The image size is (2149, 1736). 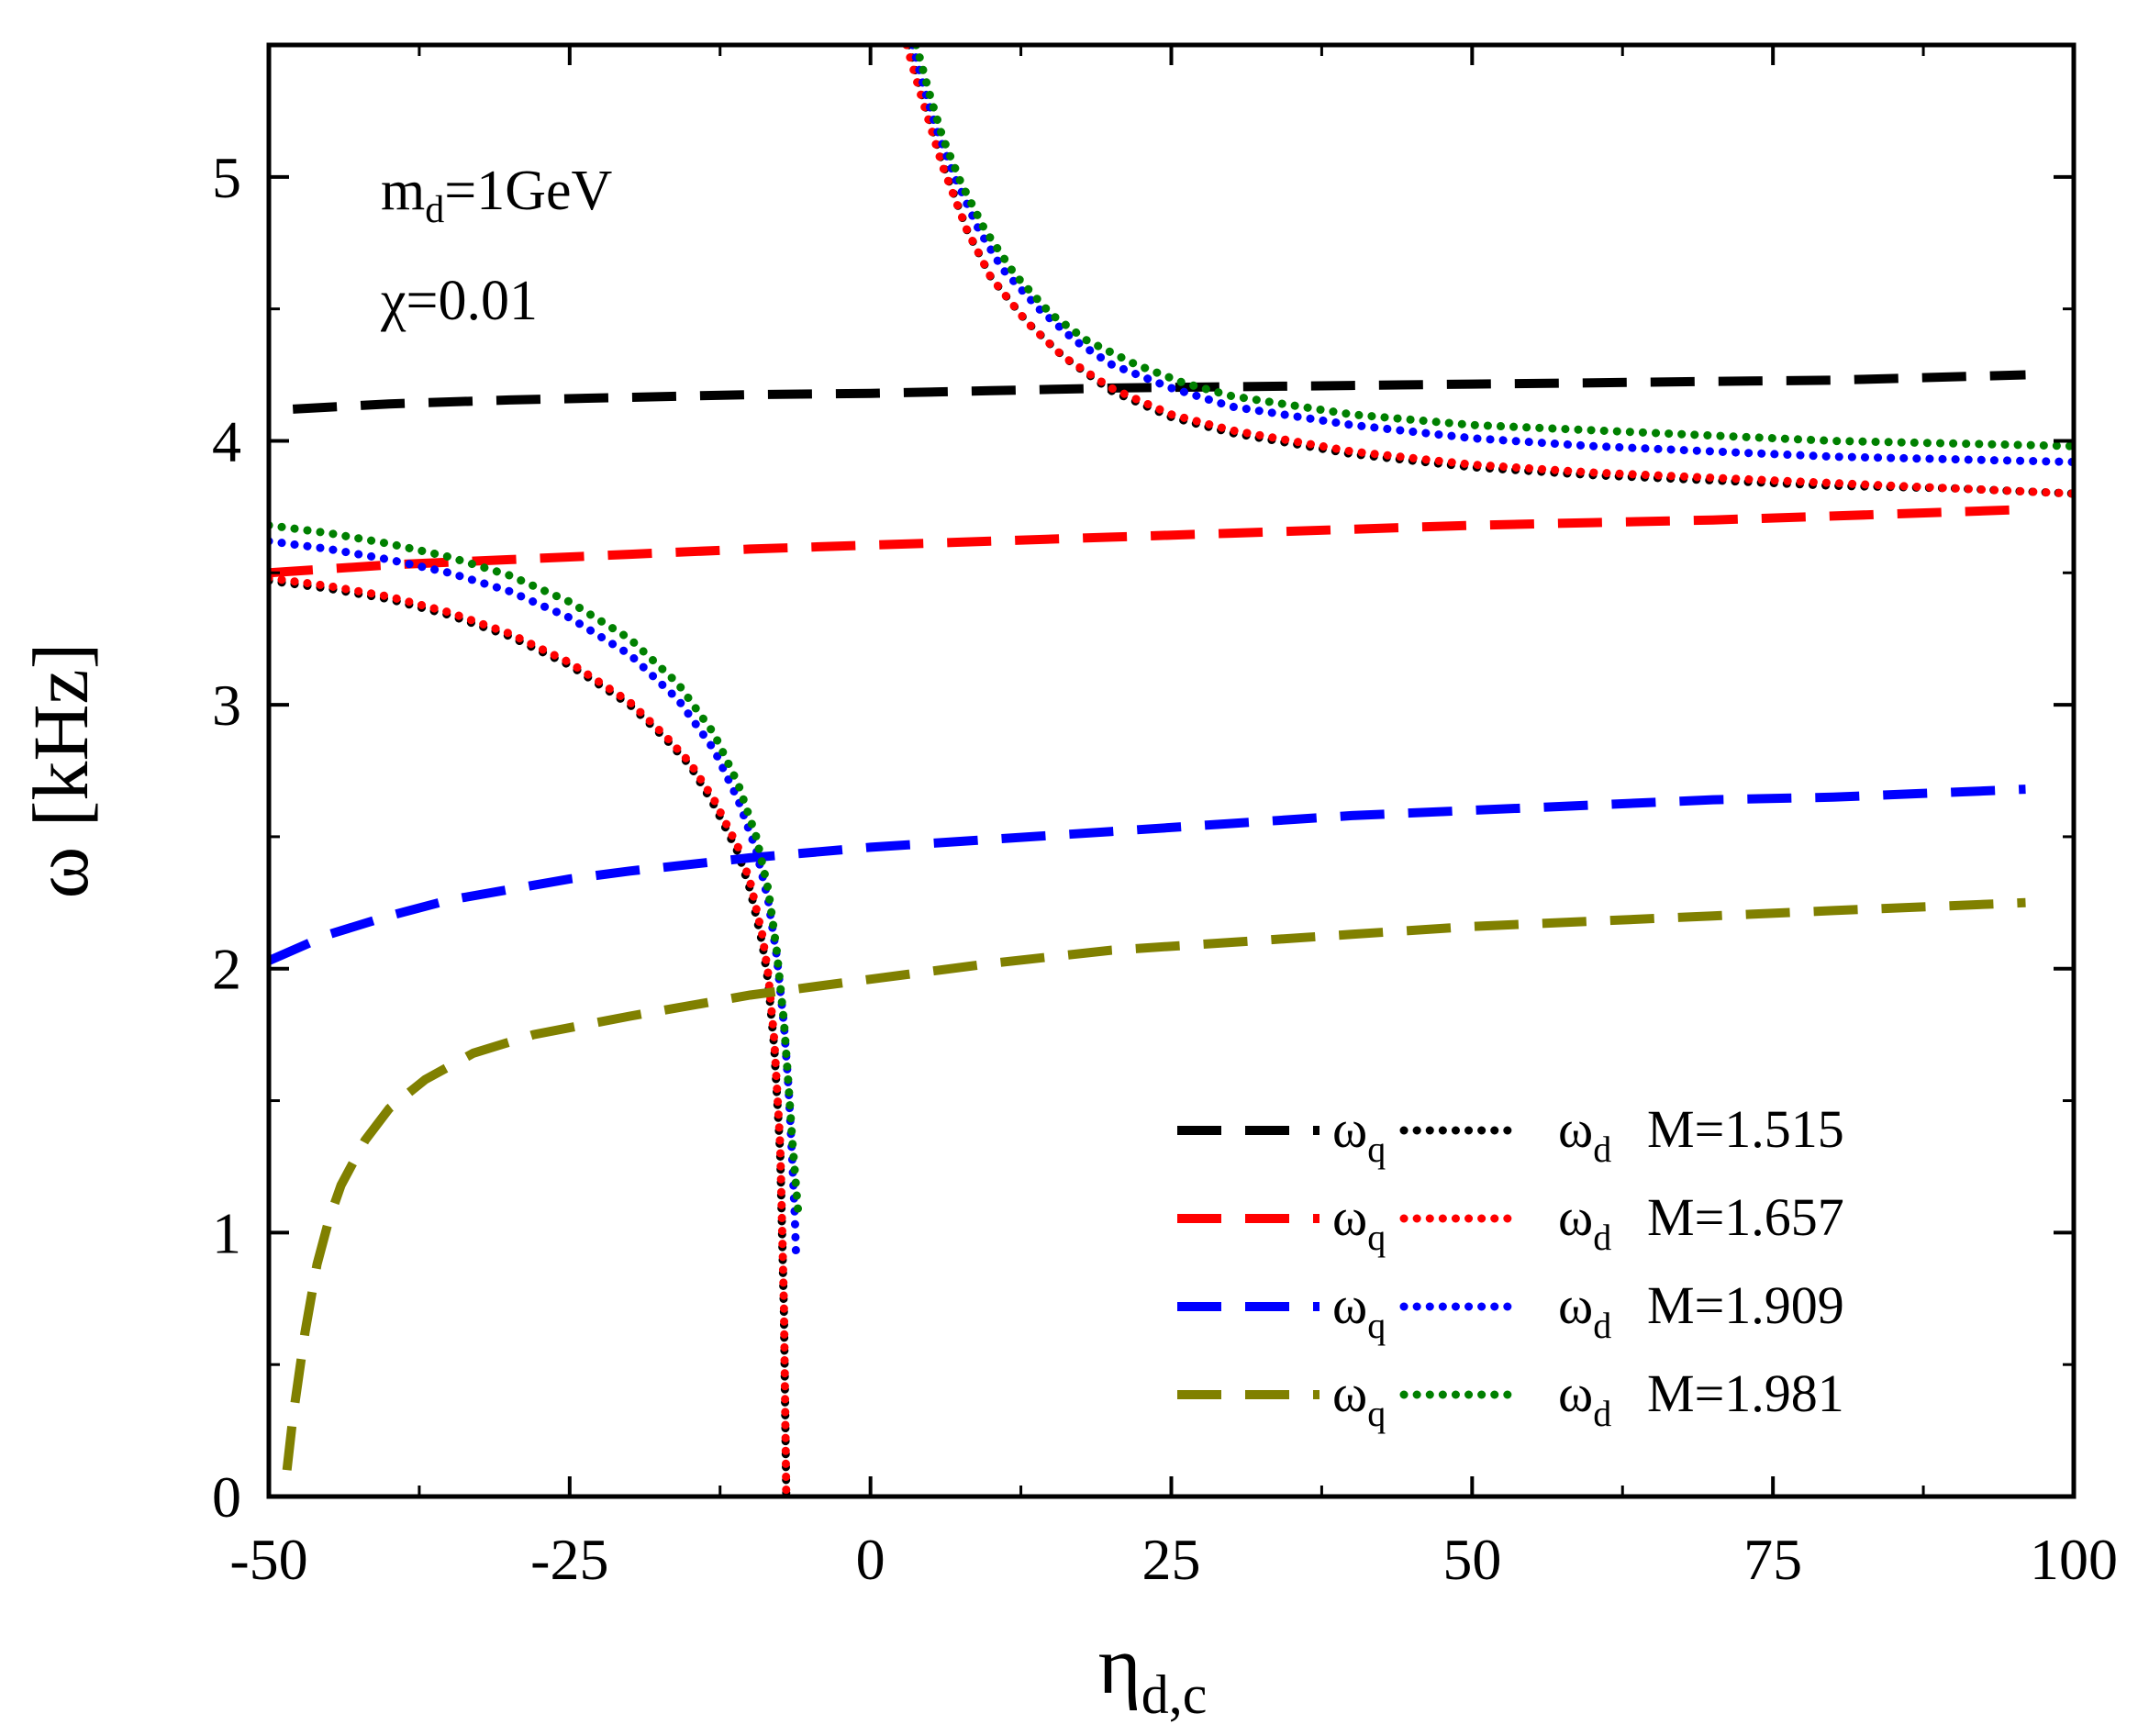 What do you see at coordinates (1493, 248) in the screenshot?
I see `series-3-omega-d-upper` at bounding box center [1493, 248].